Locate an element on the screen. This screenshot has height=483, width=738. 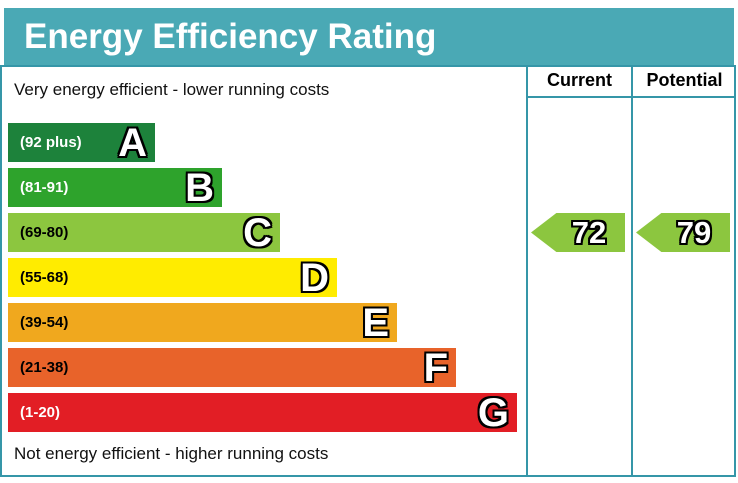
band-bar: (69-80) C is located at coordinates (144, 232).